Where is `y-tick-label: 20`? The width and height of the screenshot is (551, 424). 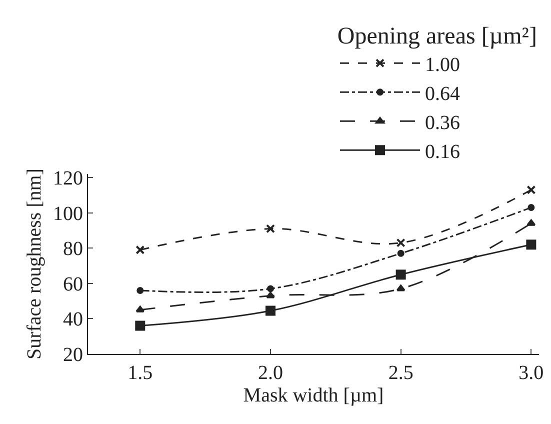
y-tick-label: 20 is located at coordinates (73, 355).